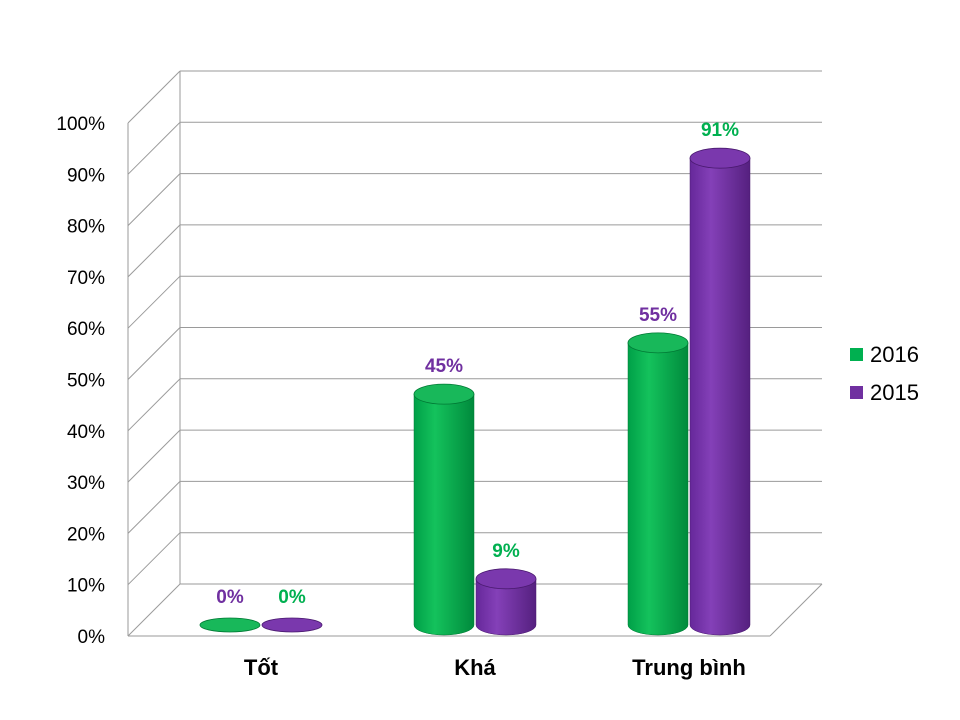 The height and width of the screenshot is (720, 960). Describe the element at coordinates (796, 610) in the screenshot. I see `floor-right-edge` at that location.